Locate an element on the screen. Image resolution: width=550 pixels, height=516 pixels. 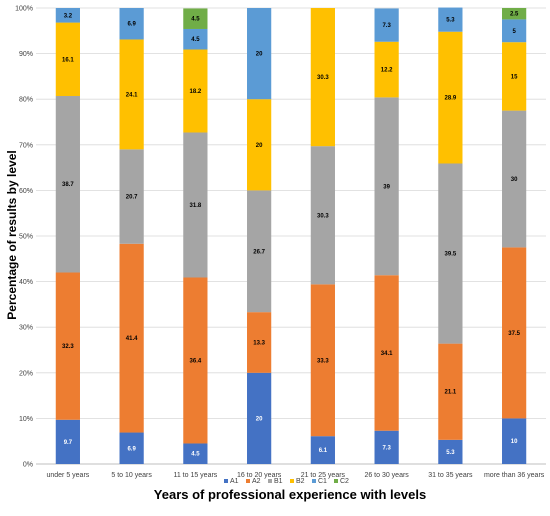
data-label: 4.5 is located at coordinates (195, 20).